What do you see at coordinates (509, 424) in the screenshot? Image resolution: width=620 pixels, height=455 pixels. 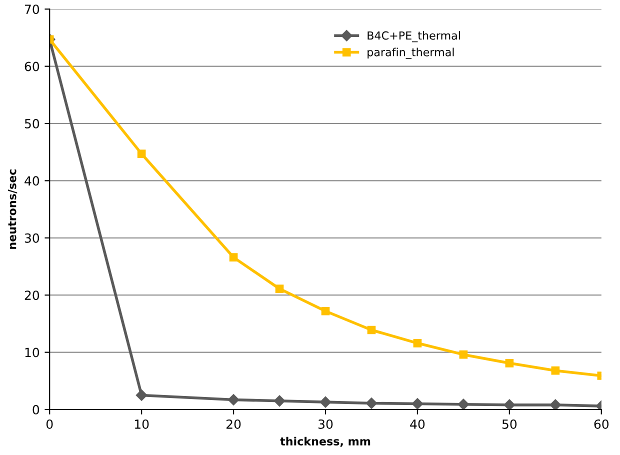 I see `x-tick-label: 50` at bounding box center [509, 424].